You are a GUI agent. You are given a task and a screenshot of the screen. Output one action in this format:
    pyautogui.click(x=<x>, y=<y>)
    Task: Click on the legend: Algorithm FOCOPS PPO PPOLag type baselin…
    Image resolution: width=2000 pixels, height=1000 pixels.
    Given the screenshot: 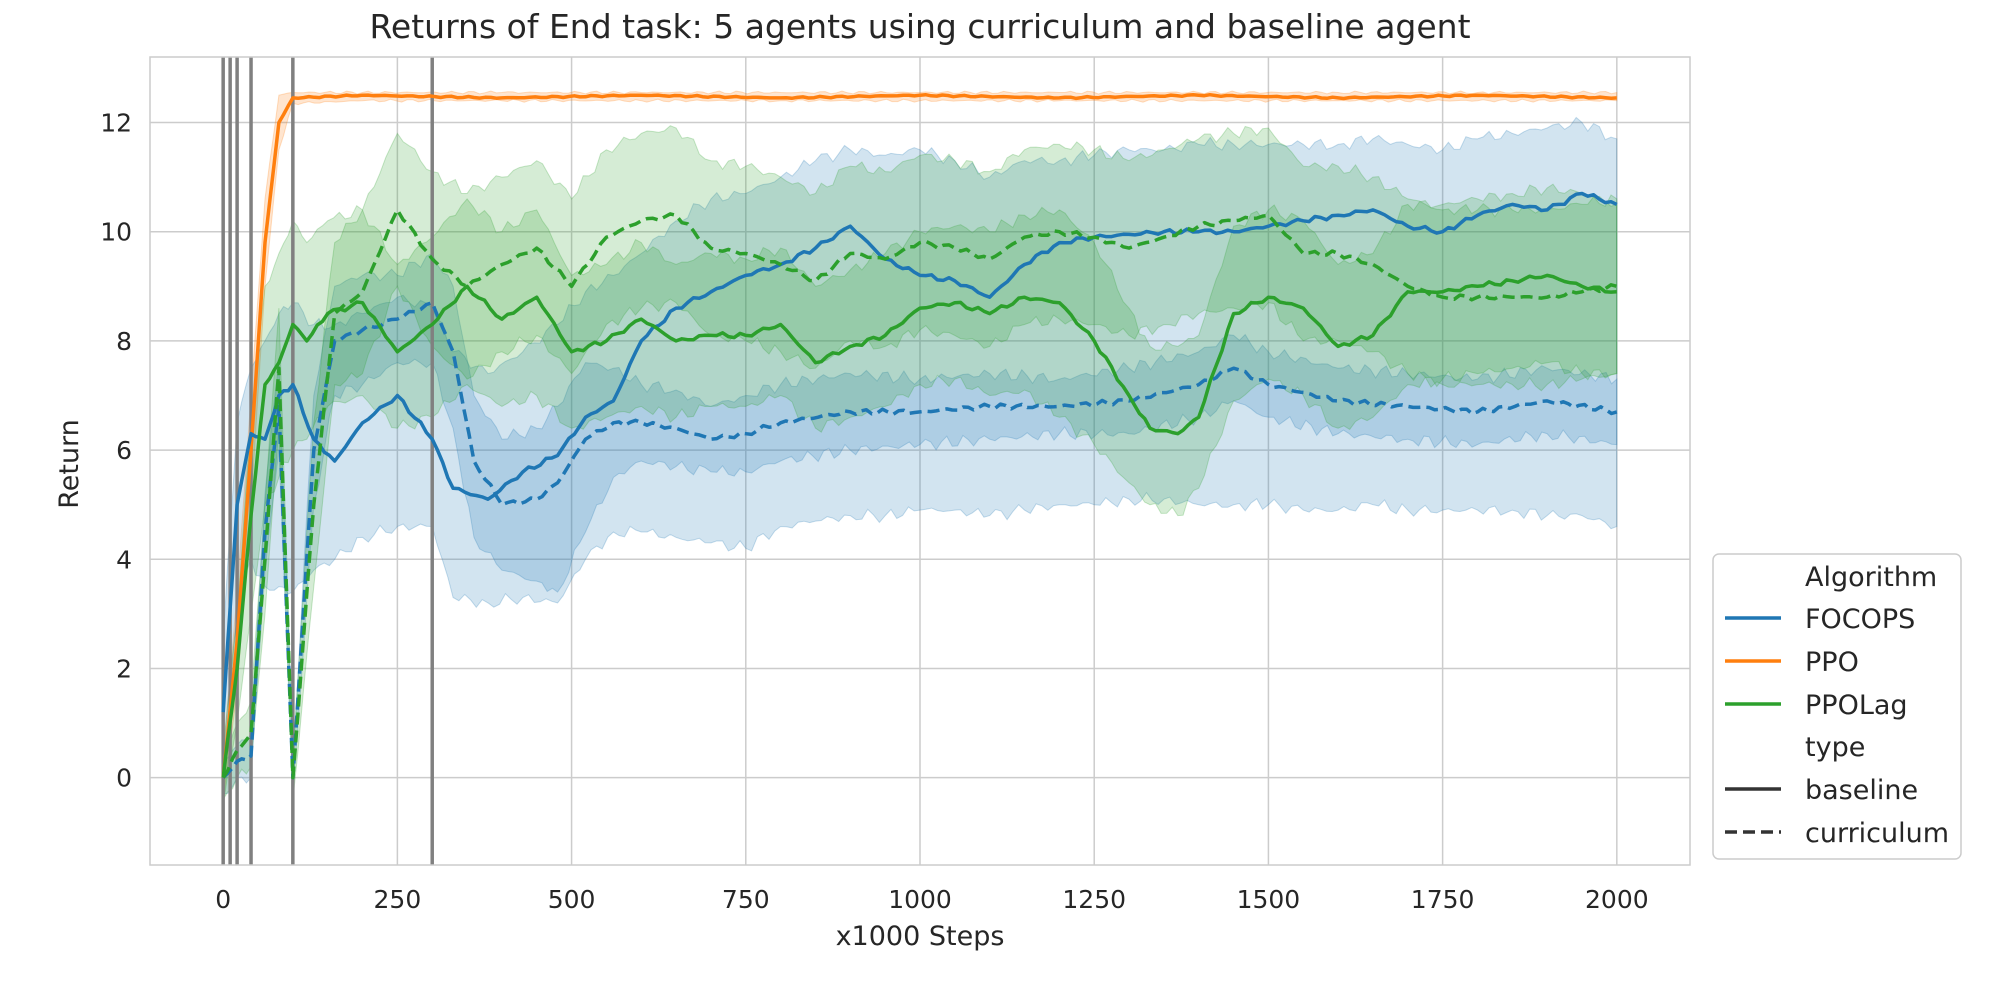 What is the action you would take?
    pyautogui.click(x=1837, y=706)
    